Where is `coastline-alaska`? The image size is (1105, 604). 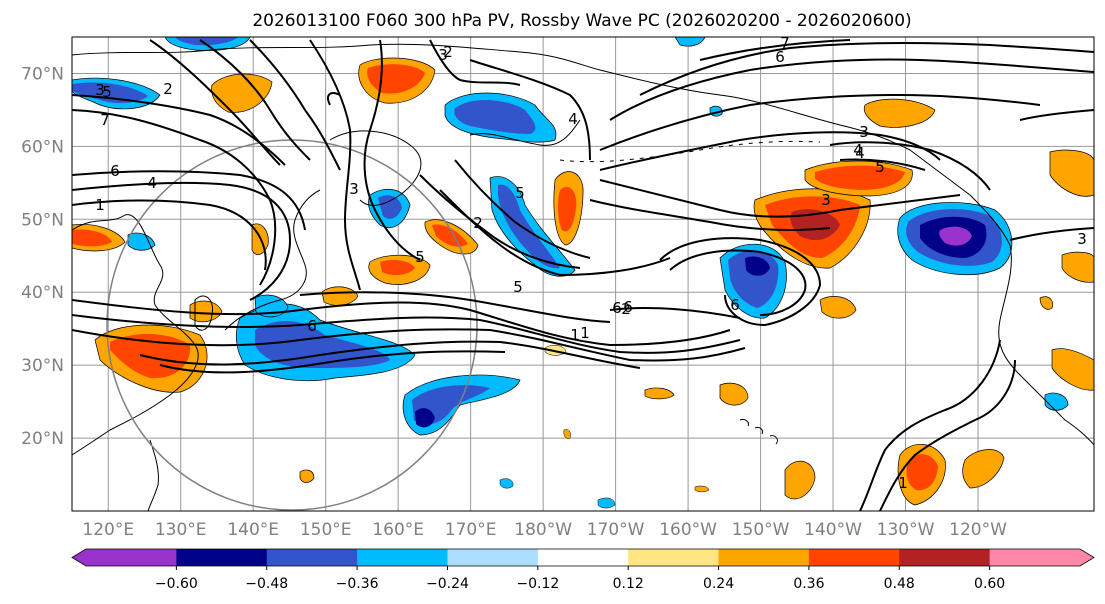 coastline-alaska is located at coordinates (805, 157).